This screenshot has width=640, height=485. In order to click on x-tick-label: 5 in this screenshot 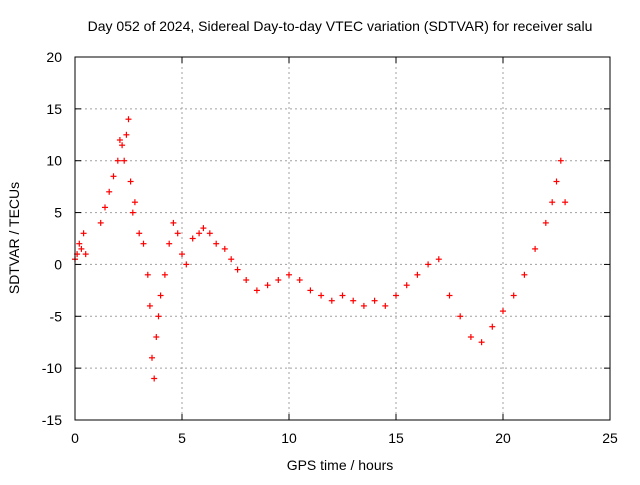, I will do `click(182, 438)`.